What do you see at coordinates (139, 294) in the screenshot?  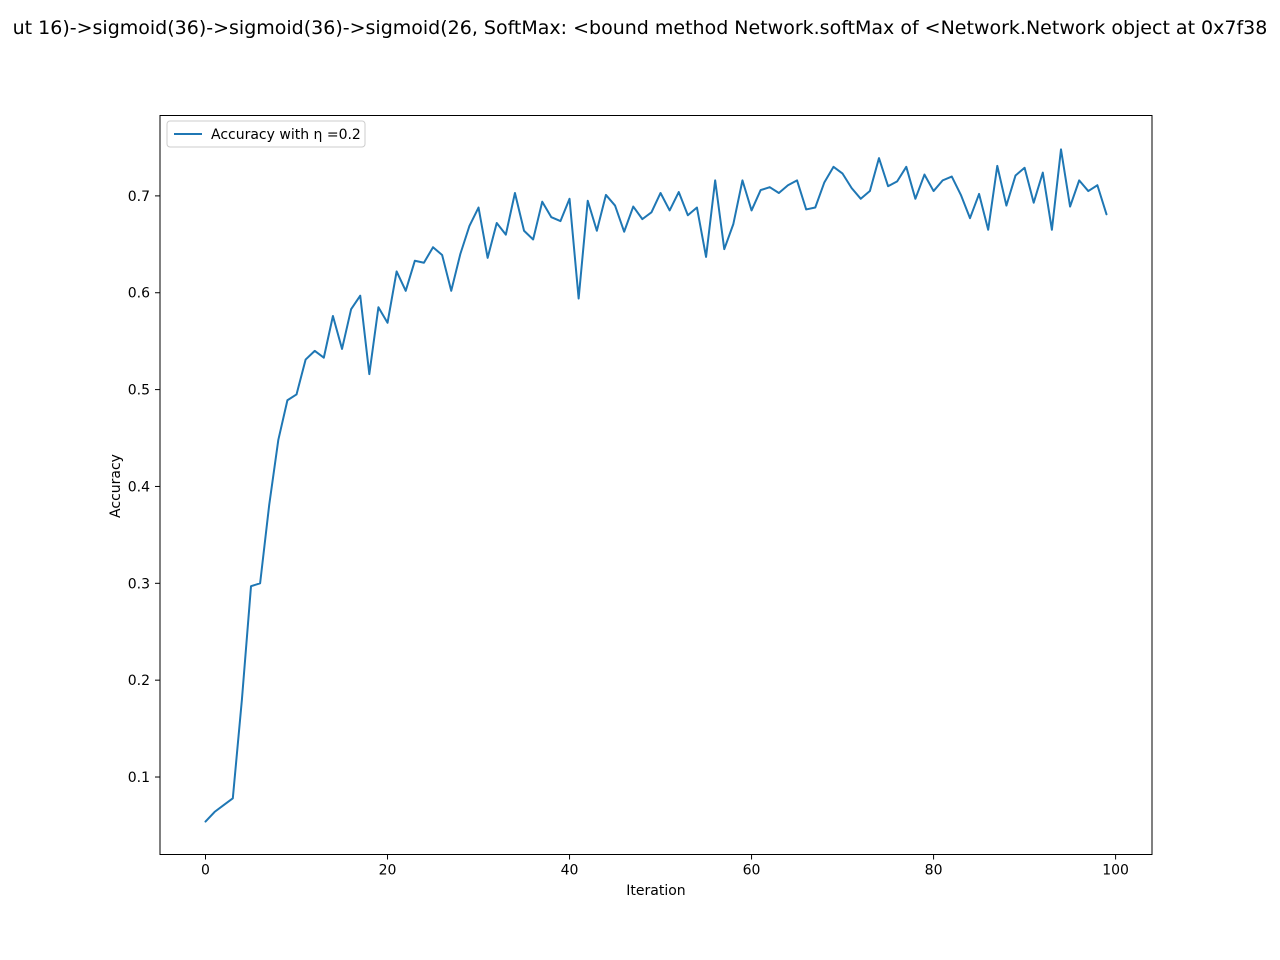 I see `y-tick-label: 0.6` at bounding box center [139, 294].